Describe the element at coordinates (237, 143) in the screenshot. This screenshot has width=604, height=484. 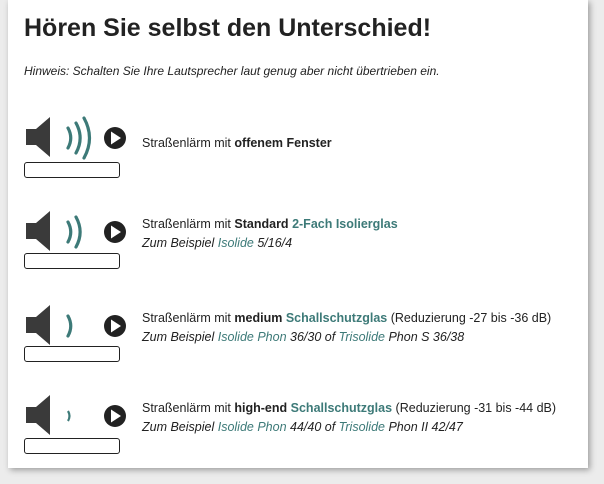
I see `row-description: Straßenlärm mit offenem Fenster` at that location.